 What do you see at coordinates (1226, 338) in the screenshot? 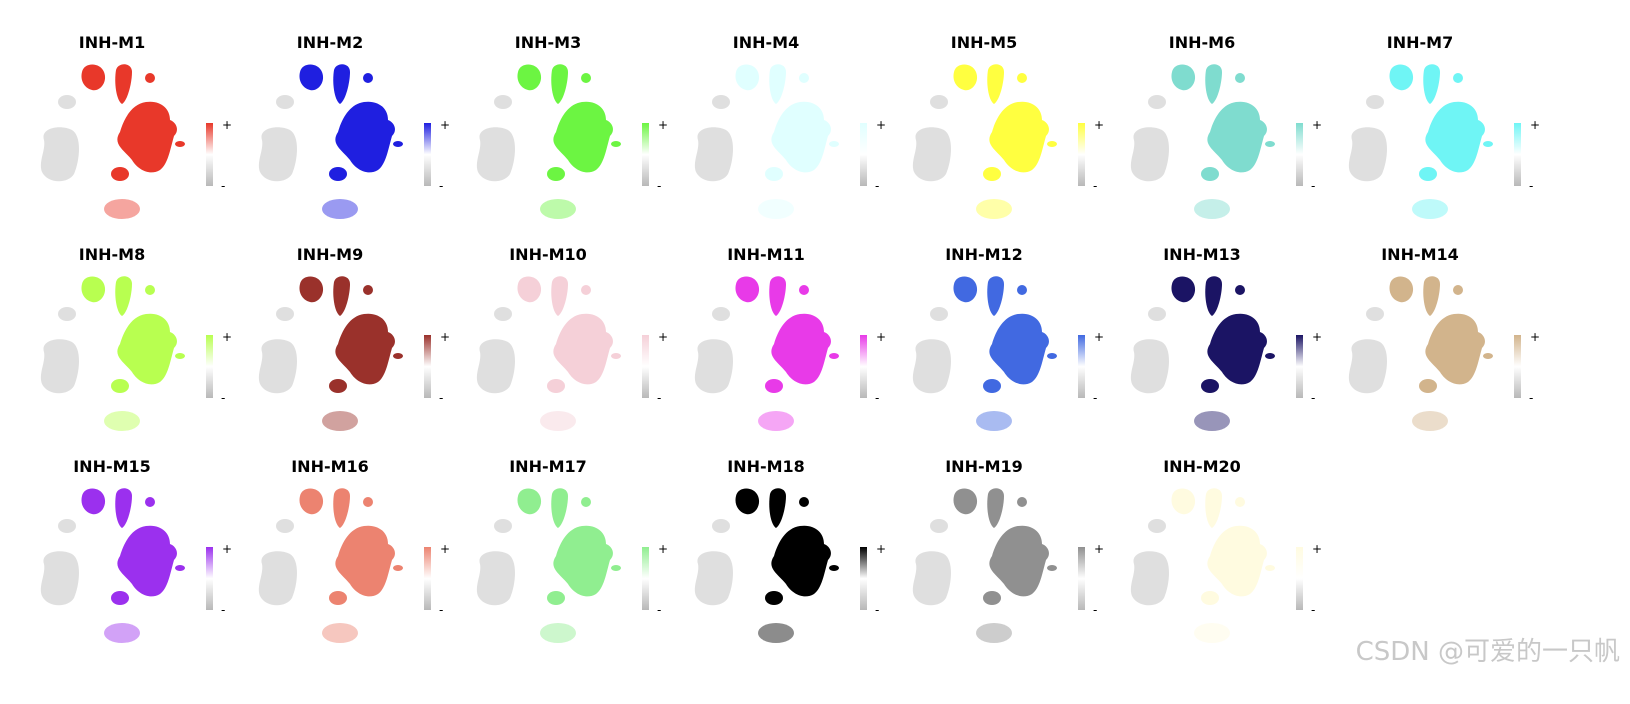
I see `panel: INH-M13 + -` at bounding box center [1226, 338].